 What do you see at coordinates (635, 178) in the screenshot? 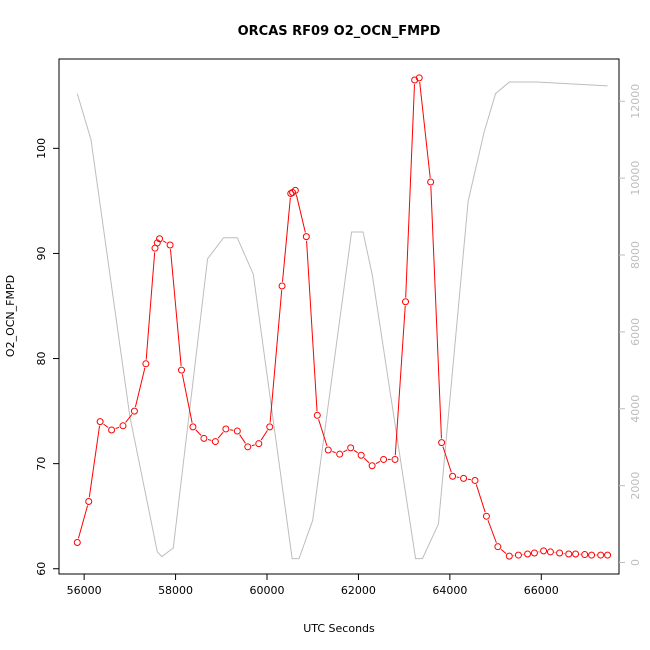
I see `y2-tick-label: 10000` at bounding box center [635, 178].